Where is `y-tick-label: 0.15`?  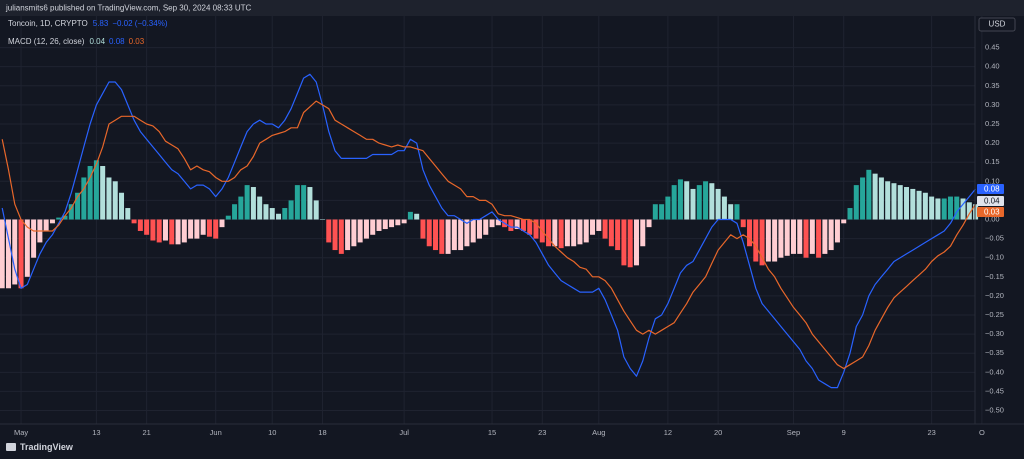
y-tick-label: 0.15 is located at coordinates (992, 161).